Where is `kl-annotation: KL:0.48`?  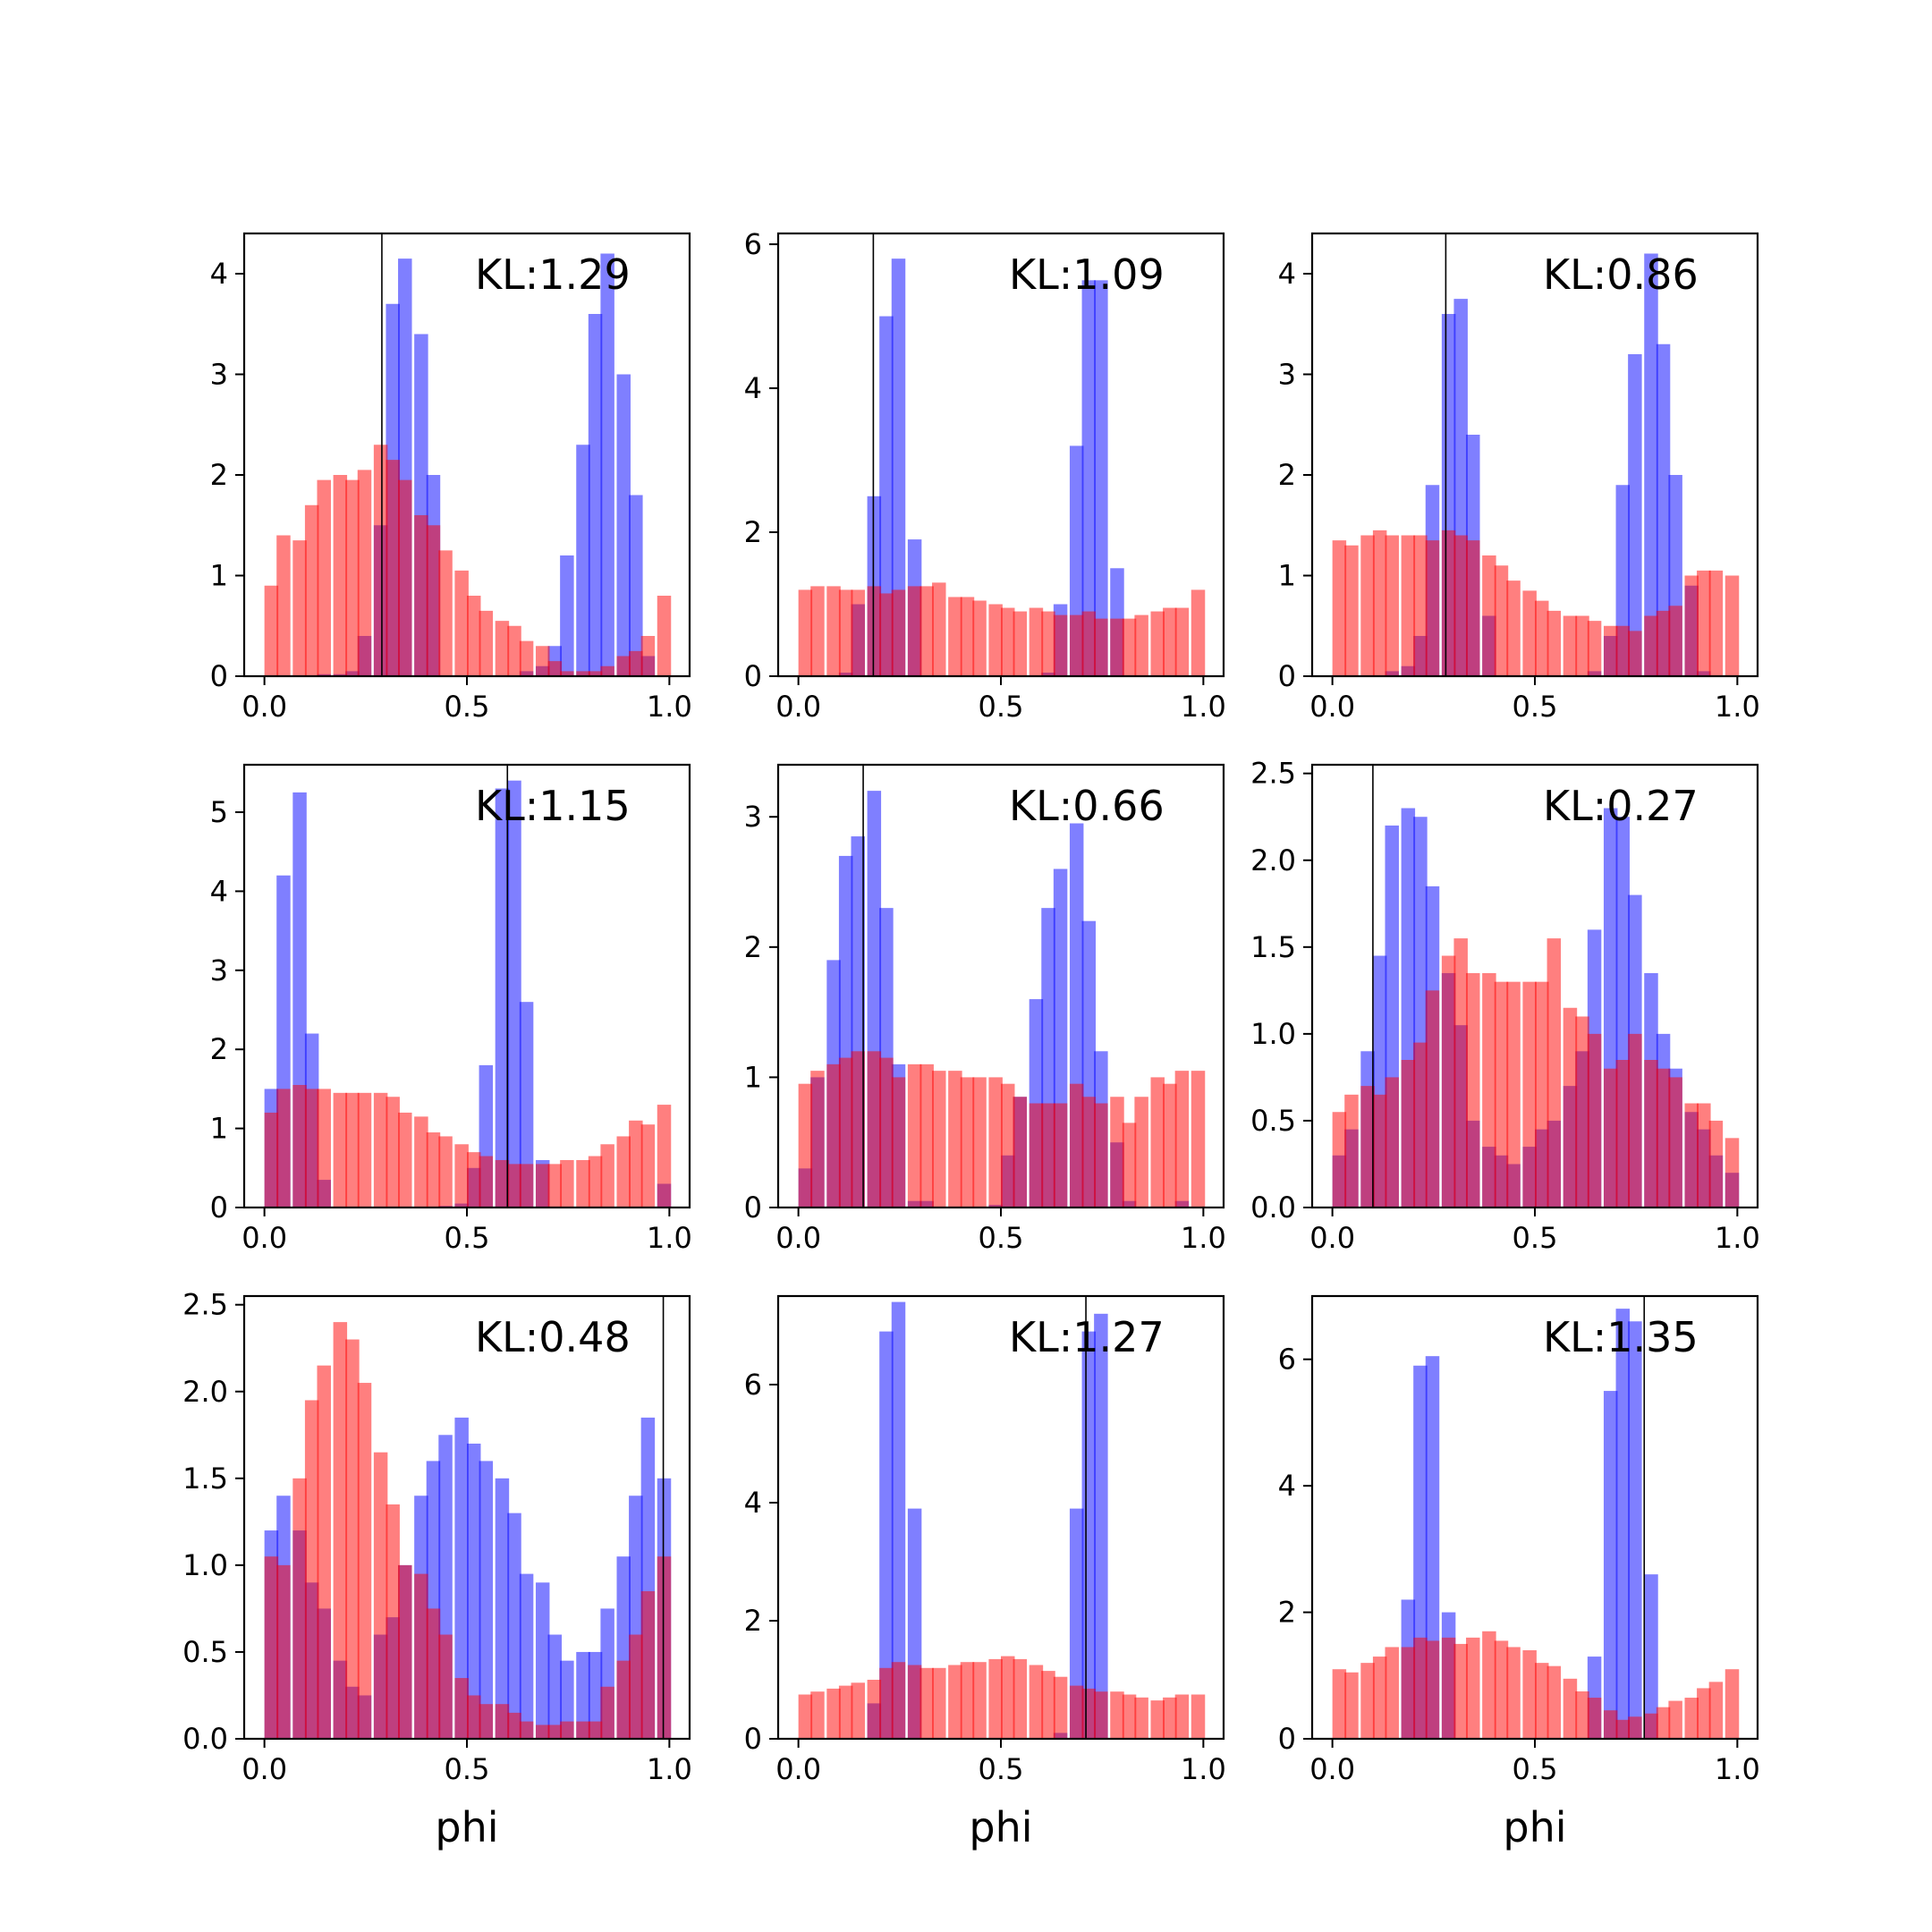 kl-annotation: KL:0.48 is located at coordinates (553, 1337).